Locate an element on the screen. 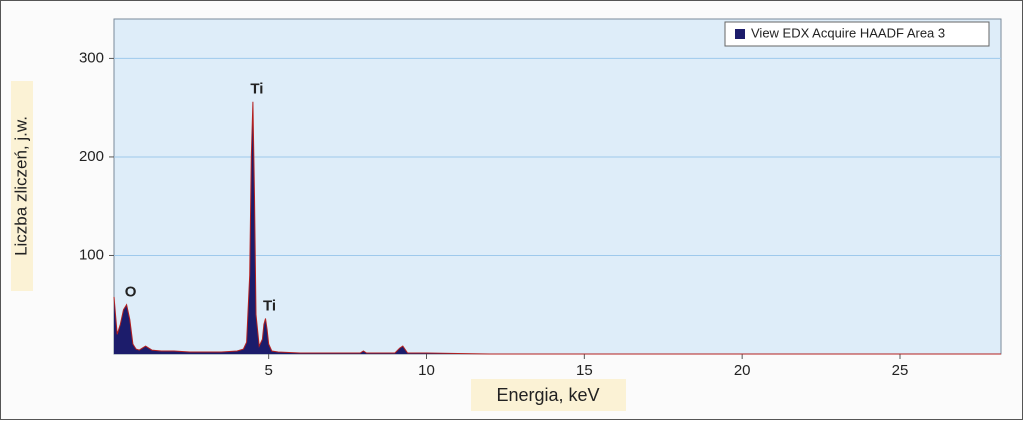  y-label-box is located at coordinates (22, 186).